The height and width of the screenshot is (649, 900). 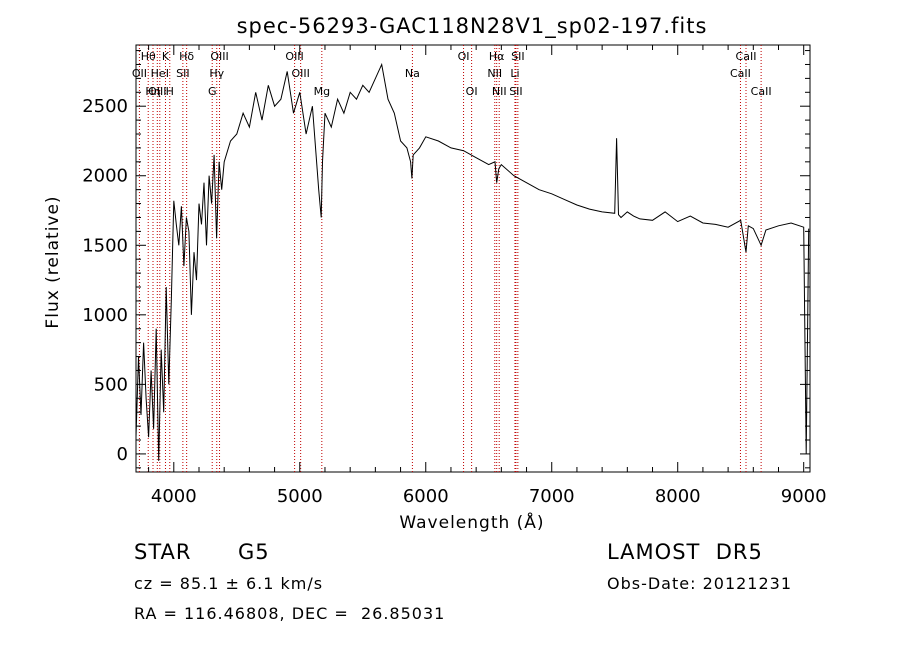 I want to click on spectral-line-label: HeI, so click(x=160, y=73).